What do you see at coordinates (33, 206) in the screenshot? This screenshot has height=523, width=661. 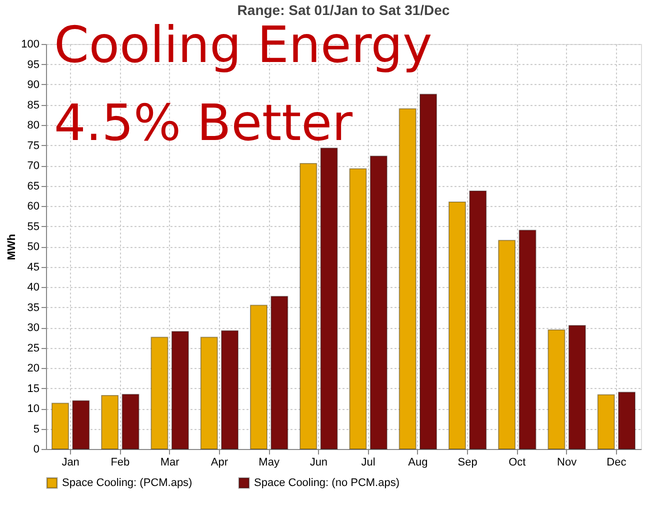 I see `y-tick-label: 60` at bounding box center [33, 206].